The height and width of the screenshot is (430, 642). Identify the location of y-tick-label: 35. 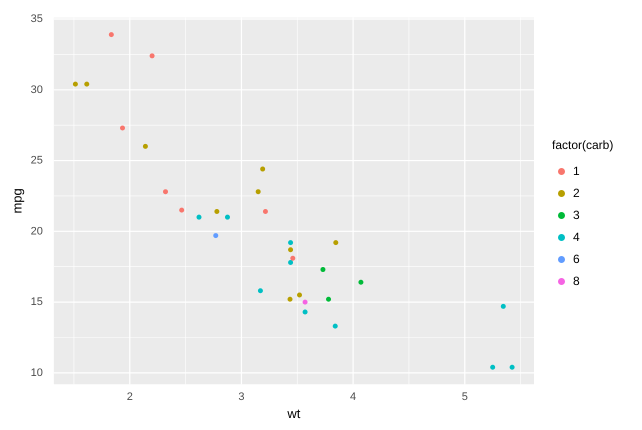
(36, 19).